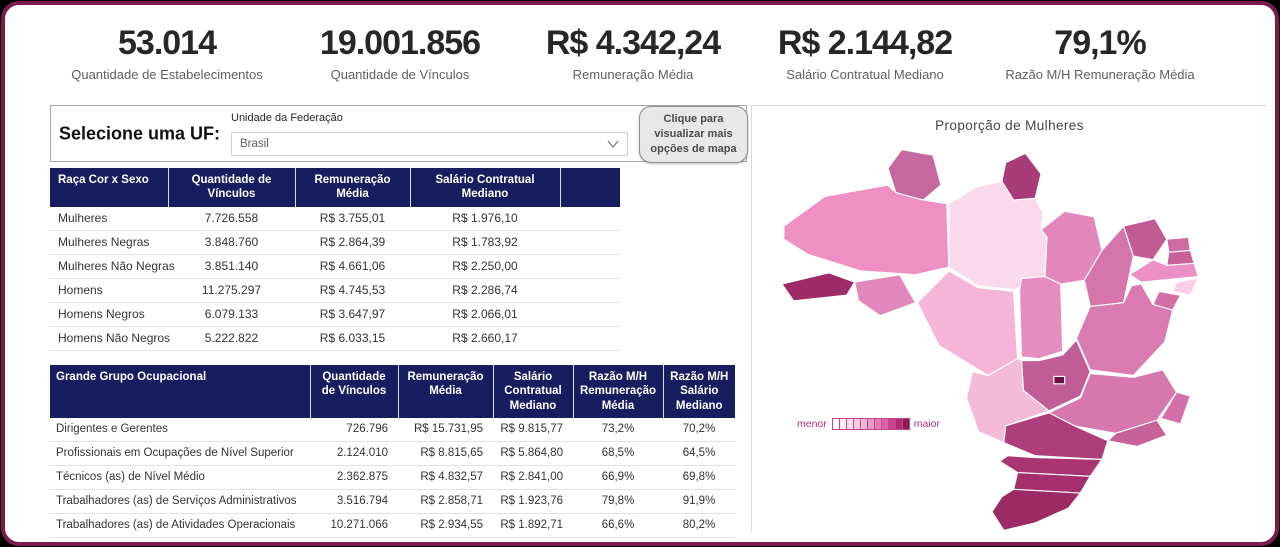 The image size is (1280, 547). I want to click on table-cell: R$ 2.066,01, so click(485, 314).